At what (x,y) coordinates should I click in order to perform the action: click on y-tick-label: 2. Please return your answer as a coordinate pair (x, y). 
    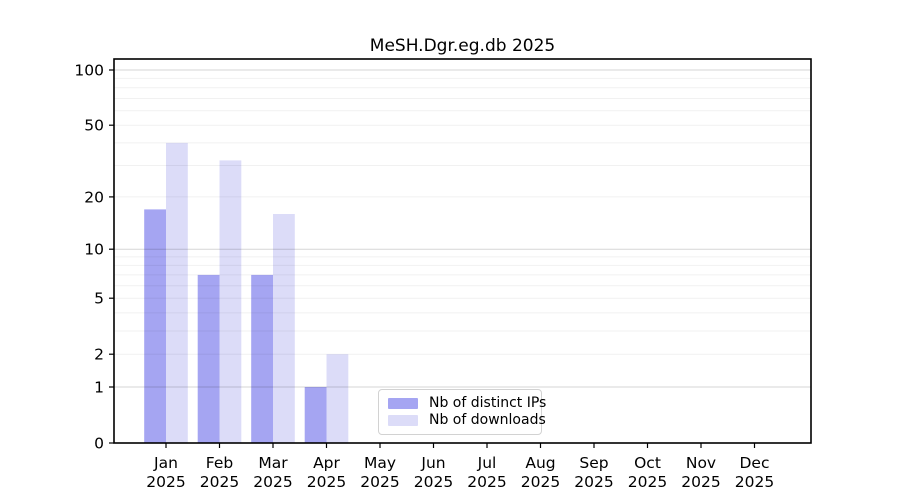
    Looking at the image, I should click on (99, 355).